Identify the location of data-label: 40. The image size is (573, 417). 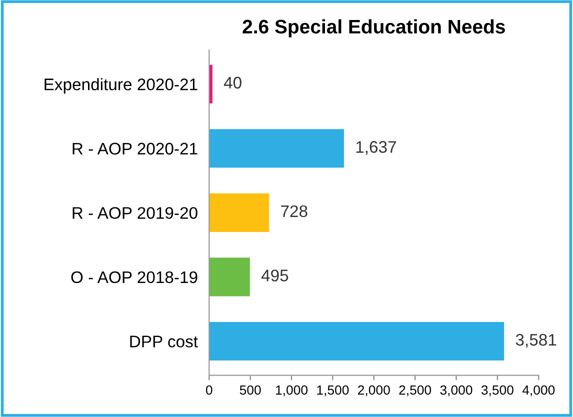
(233, 82).